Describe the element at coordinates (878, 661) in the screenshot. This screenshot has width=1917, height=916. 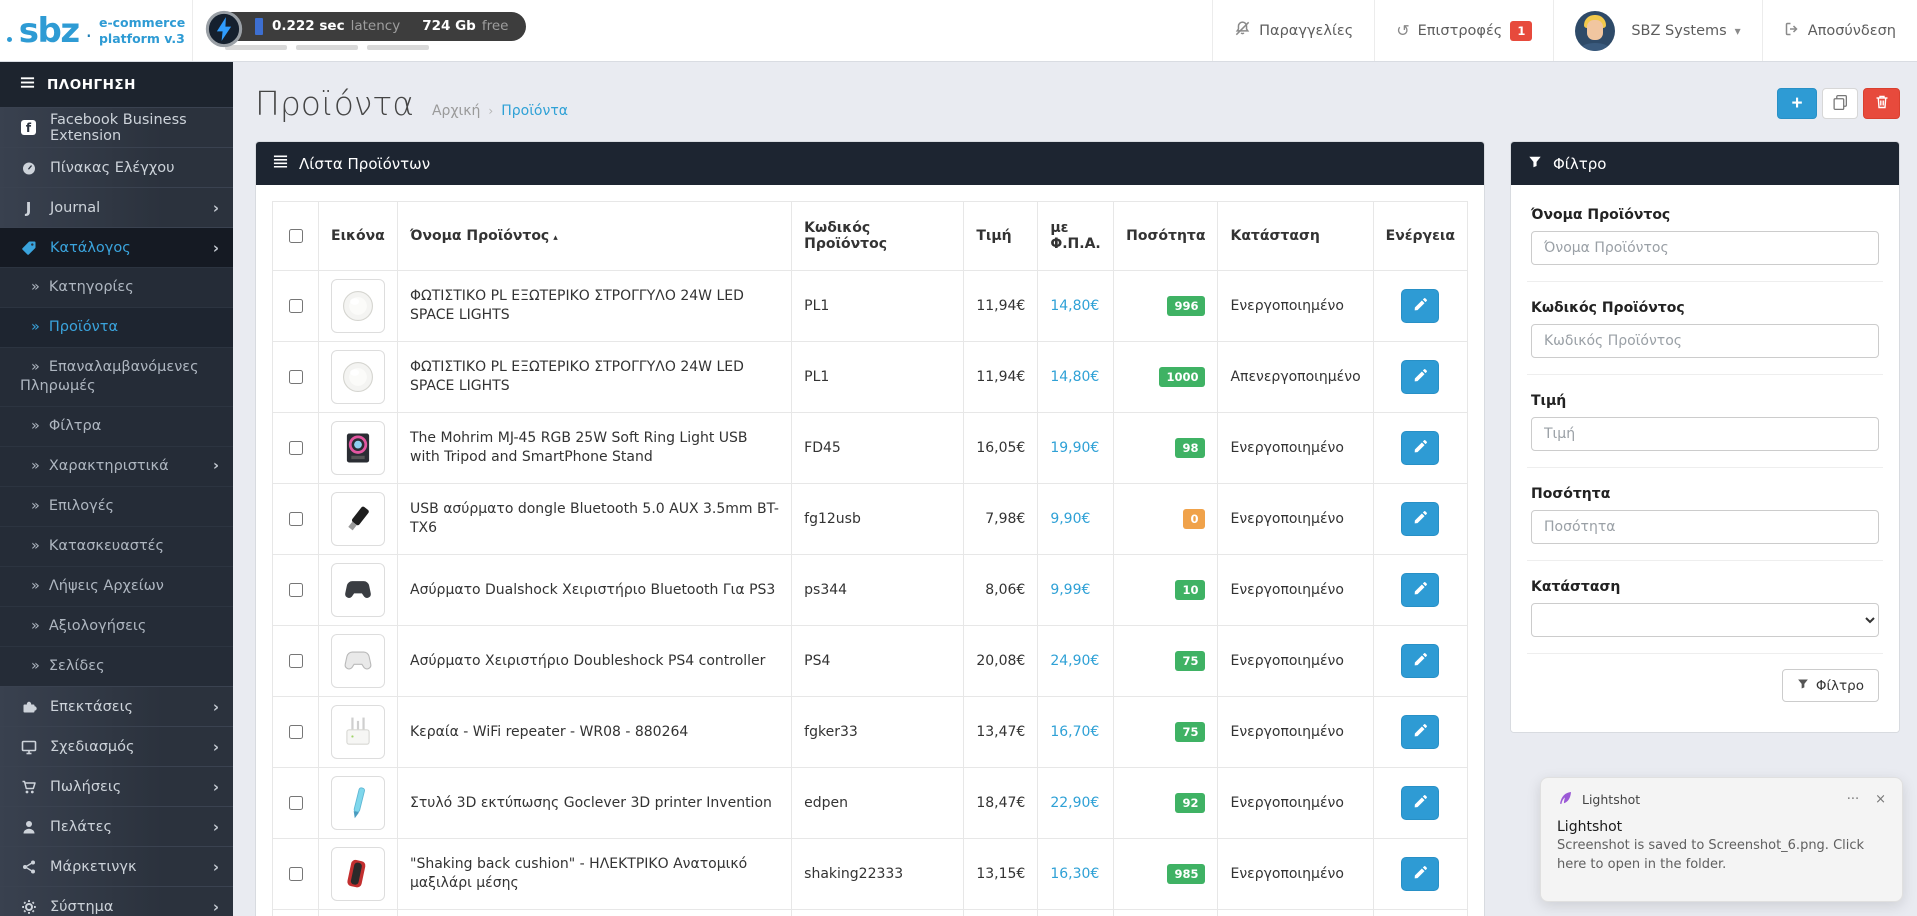
I see `product-model: PS4` at that location.